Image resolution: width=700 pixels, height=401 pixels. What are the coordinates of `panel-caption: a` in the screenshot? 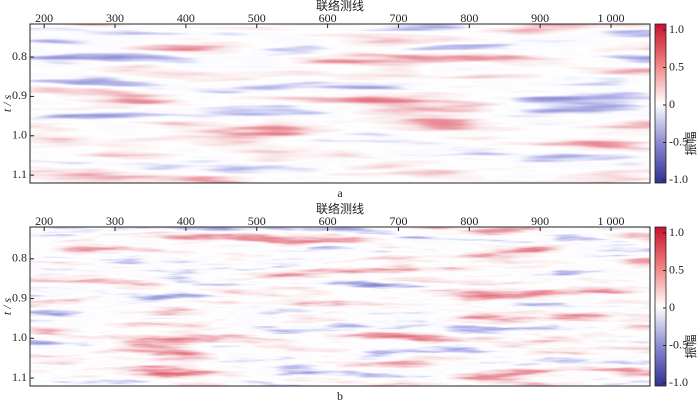 It's located at (340, 193).